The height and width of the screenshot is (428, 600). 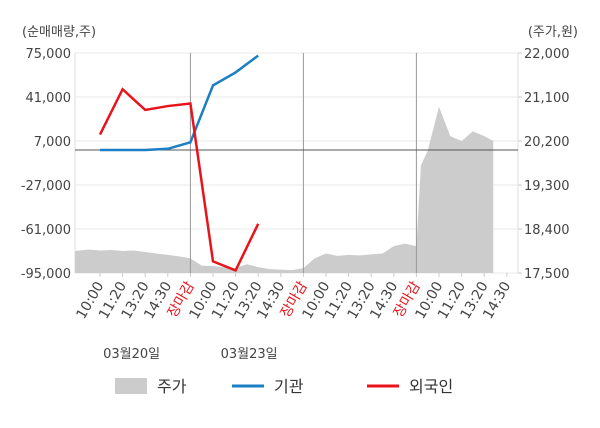 What do you see at coordinates (249, 354) in the screenshot?
I see `date-label: 03월23일` at bounding box center [249, 354].